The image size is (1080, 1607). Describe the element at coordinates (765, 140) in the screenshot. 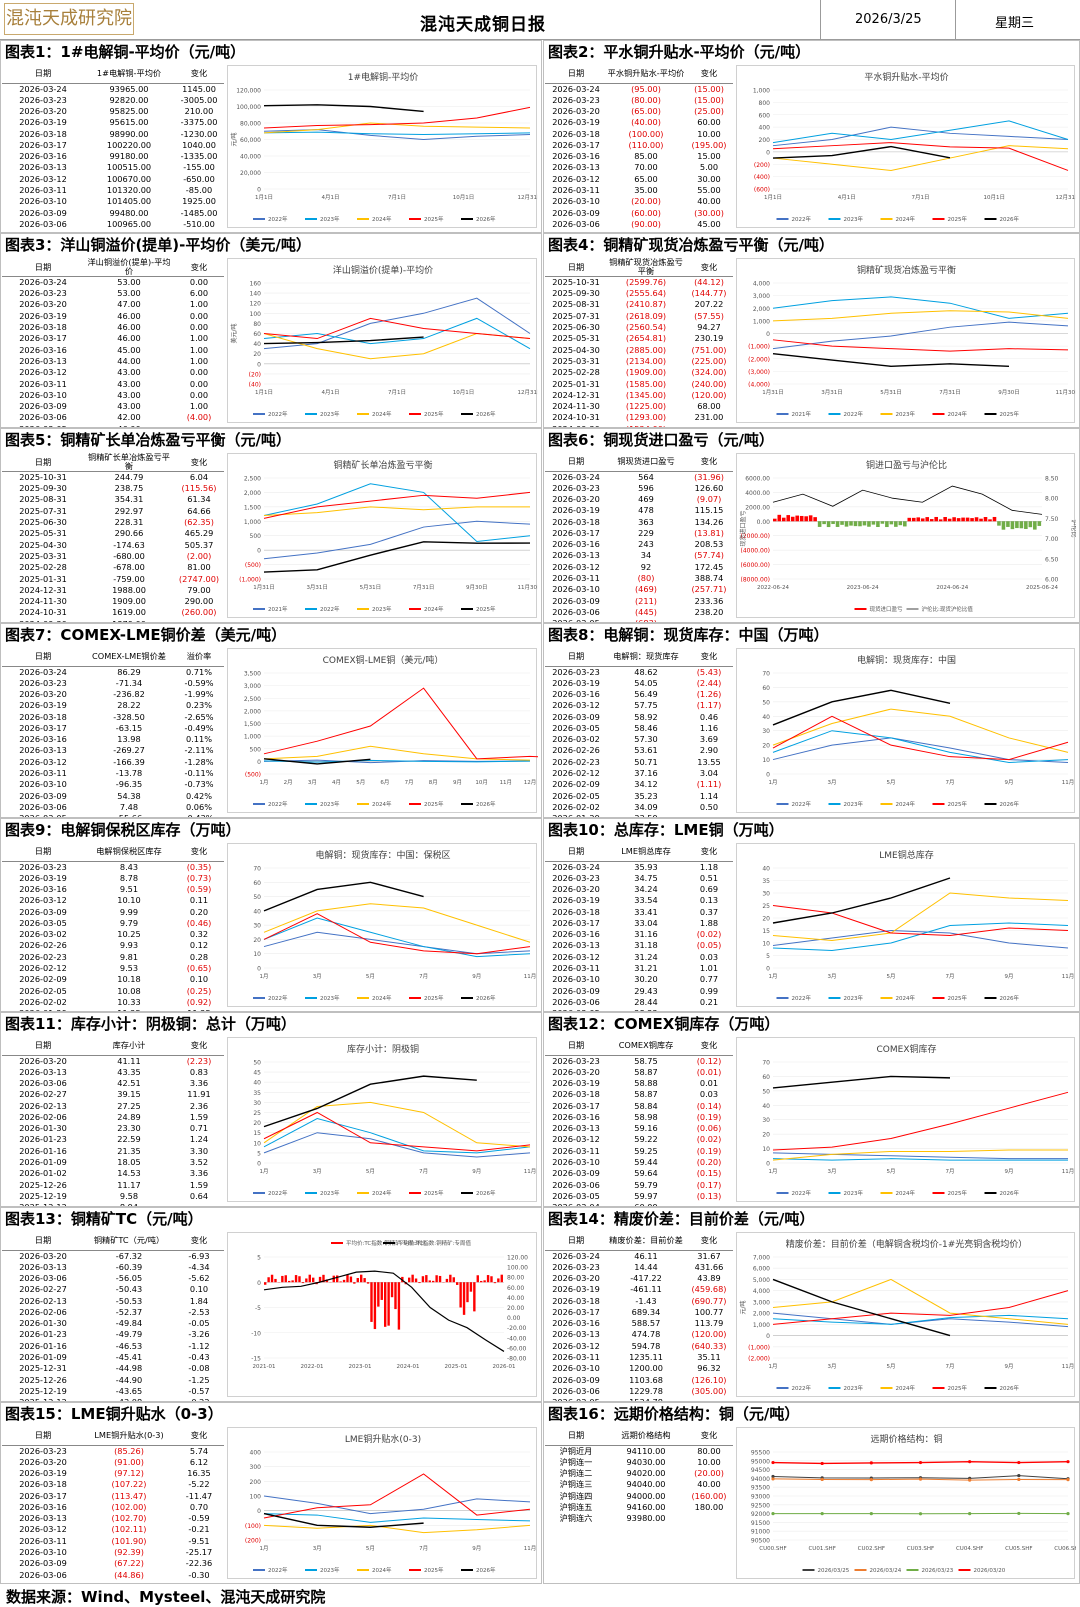

I see `y-tick-label: 200` at that location.